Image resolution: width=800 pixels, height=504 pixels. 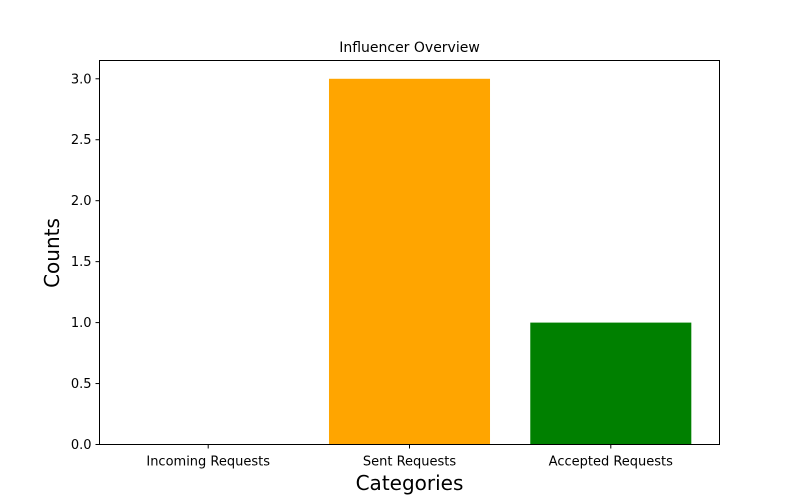 What do you see at coordinates (81, 445) in the screenshot?
I see `y-tick-label: 0.0` at bounding box center [81, 445].